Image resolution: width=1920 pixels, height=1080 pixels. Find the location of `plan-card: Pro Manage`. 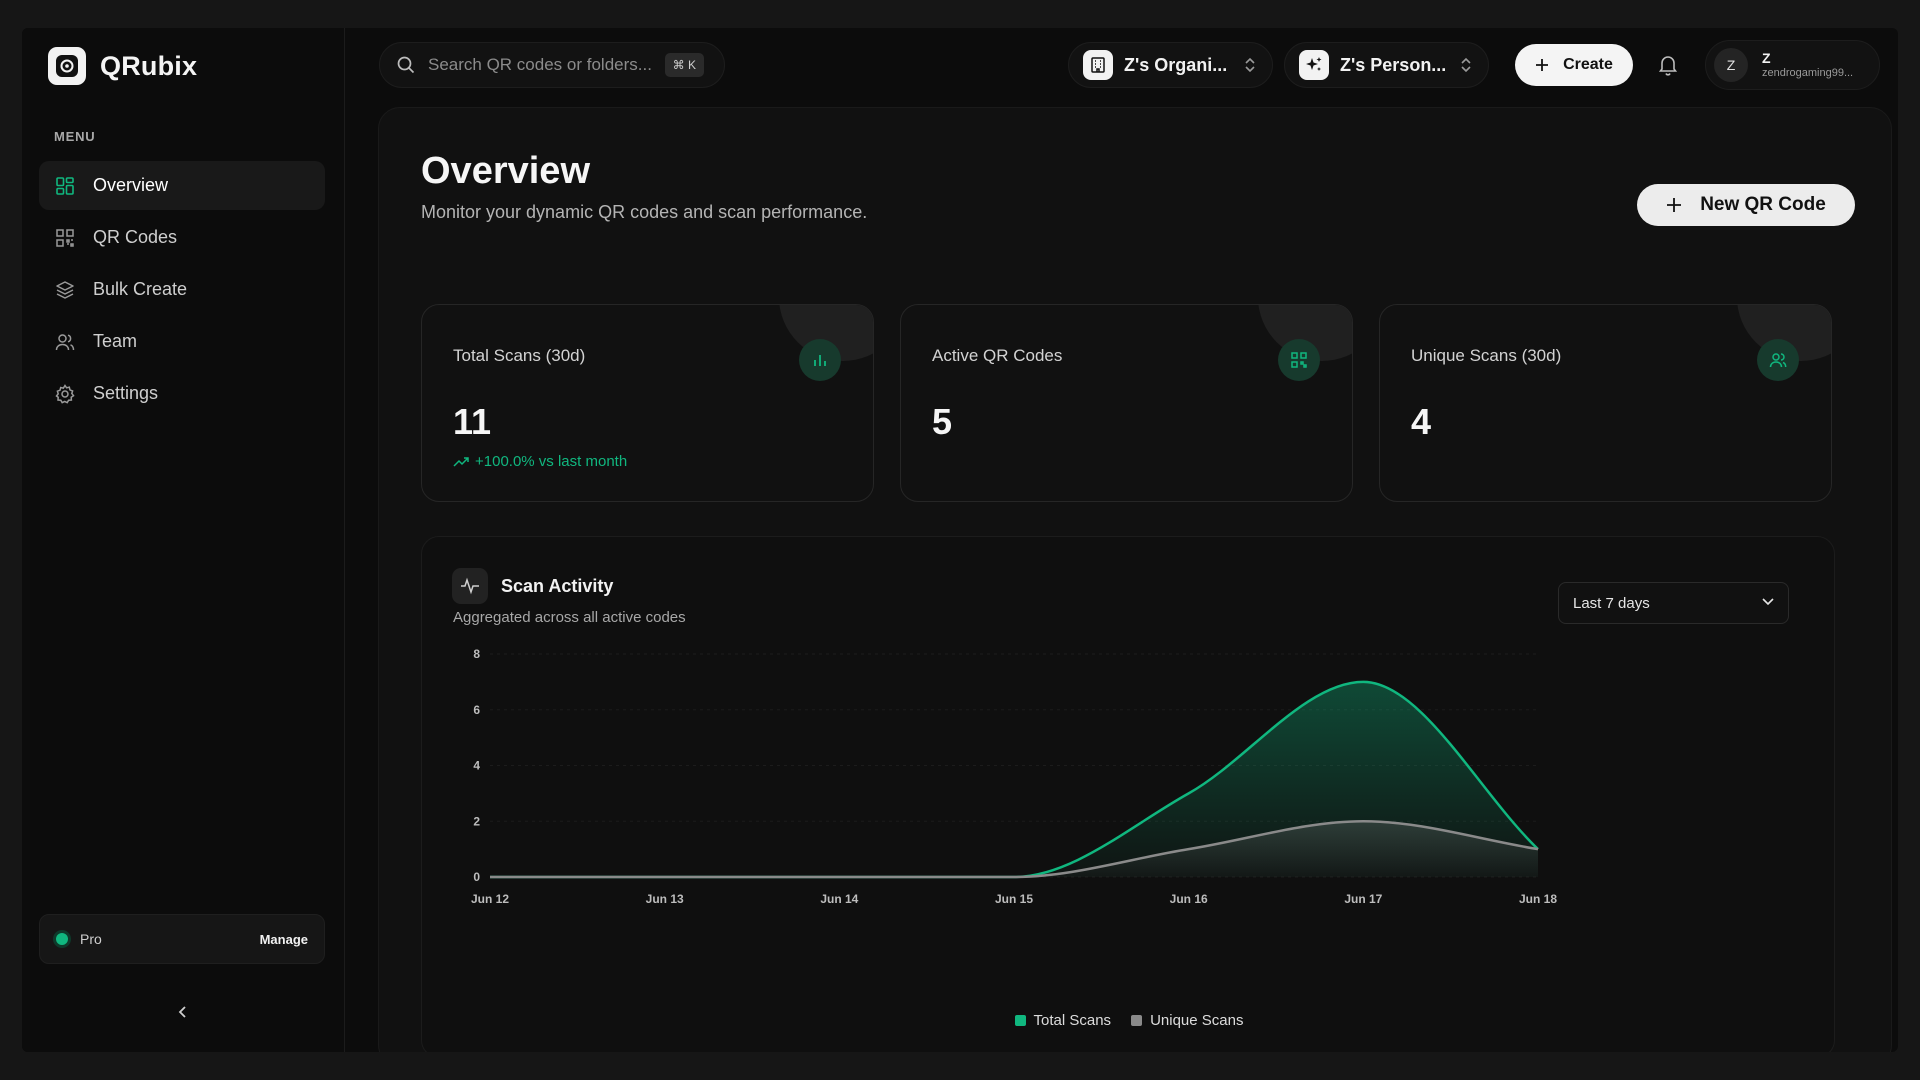

plan-card: Pro Manage is located at coordinates (182, 939).